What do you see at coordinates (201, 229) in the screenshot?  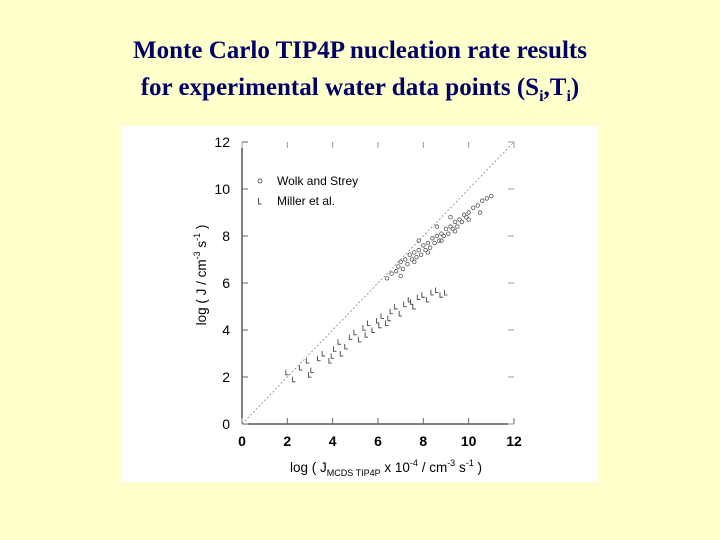 I see `y-axis-label-part: )` at bounding box center [201, 229].